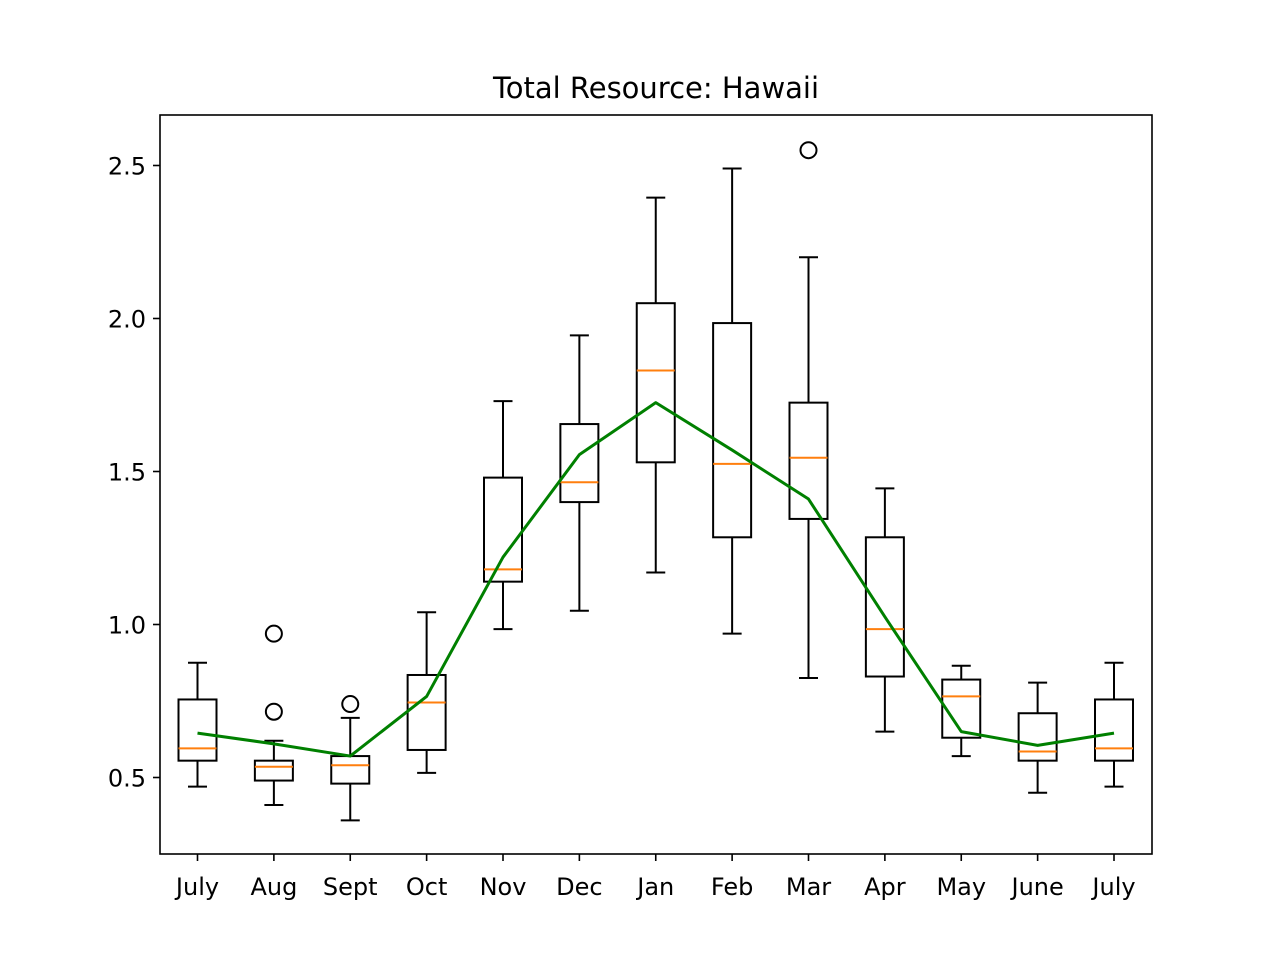 The image size is (1280, 960). Describe the element at coordinates (127, 472) in the screenshot. I see `y-tick-label: 1.5` at that location.